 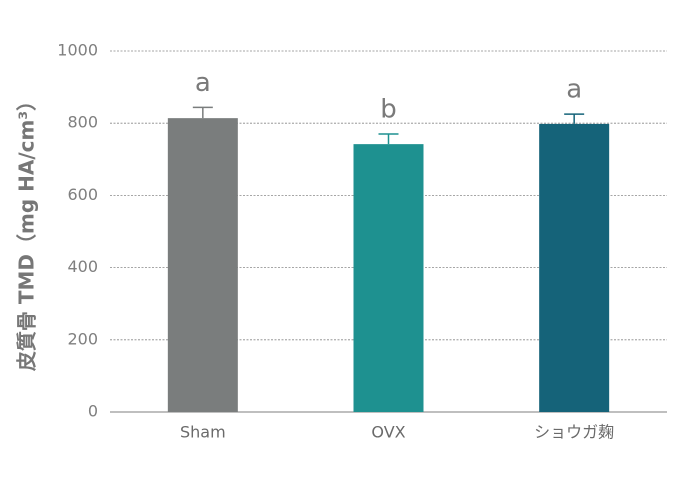 I want to click on significance-letter: b, so click(x=388, y=110).